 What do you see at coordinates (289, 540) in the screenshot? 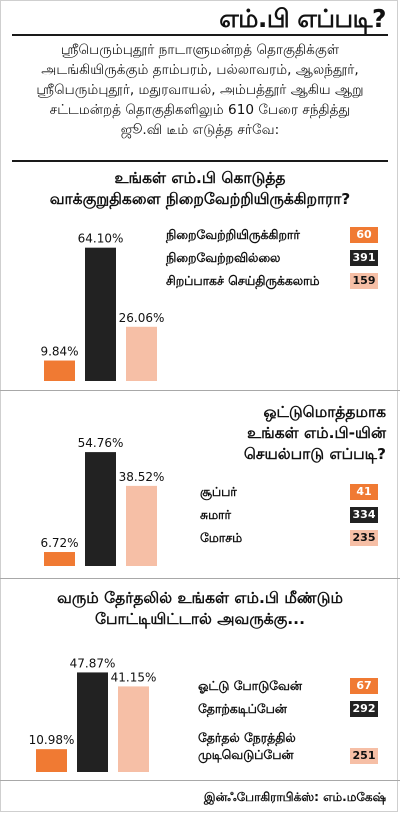
I see `legend-row: மோசம் 235` at bounding box center [289, 540].